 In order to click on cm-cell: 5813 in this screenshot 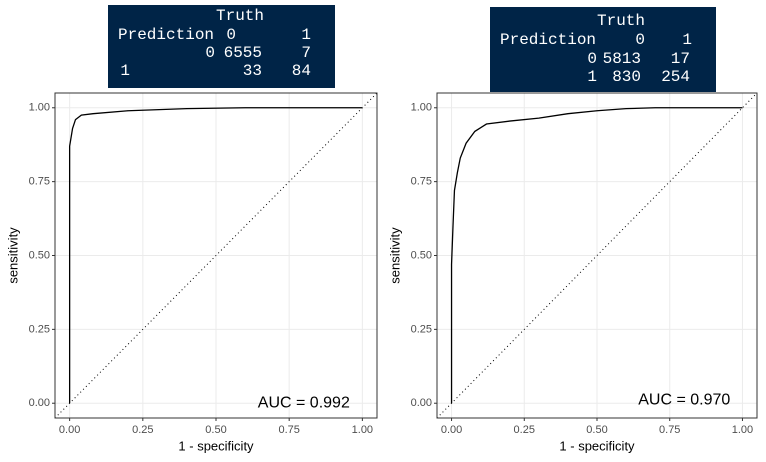, I will do `click(622, 59)`.